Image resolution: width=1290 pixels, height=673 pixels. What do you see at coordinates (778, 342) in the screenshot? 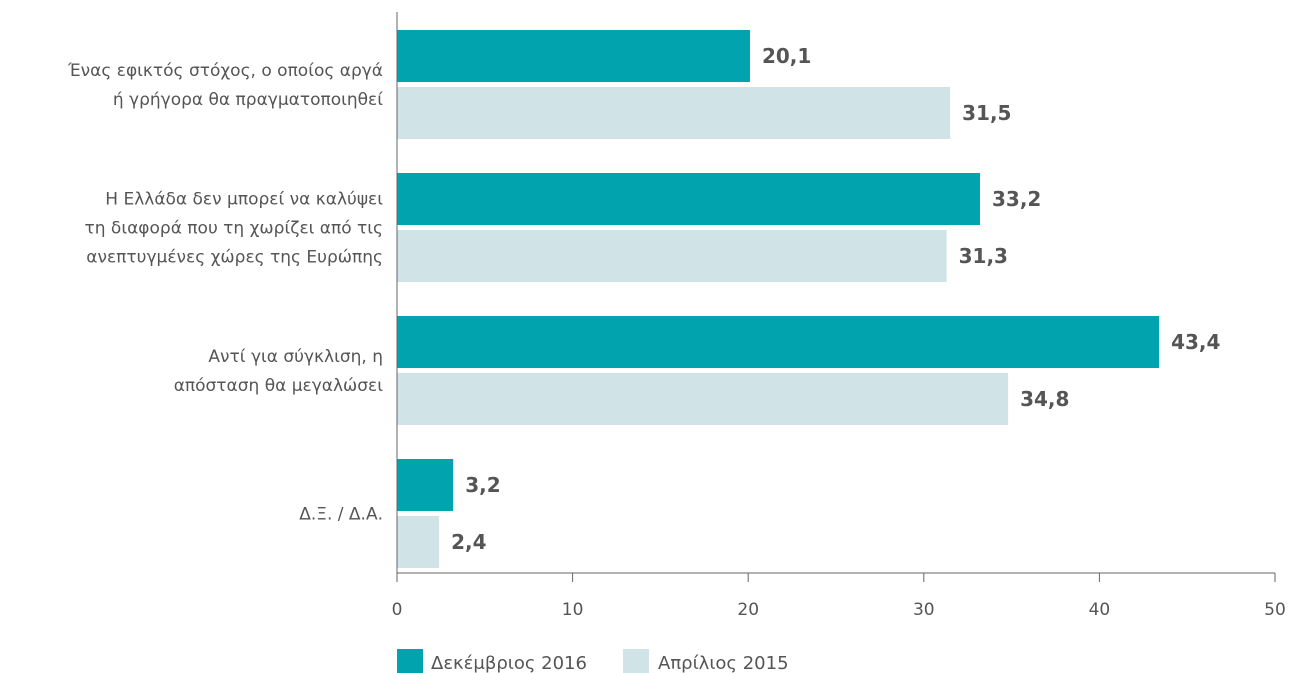
I see `bar-series1-cat3` at bounding box center [778, 342].